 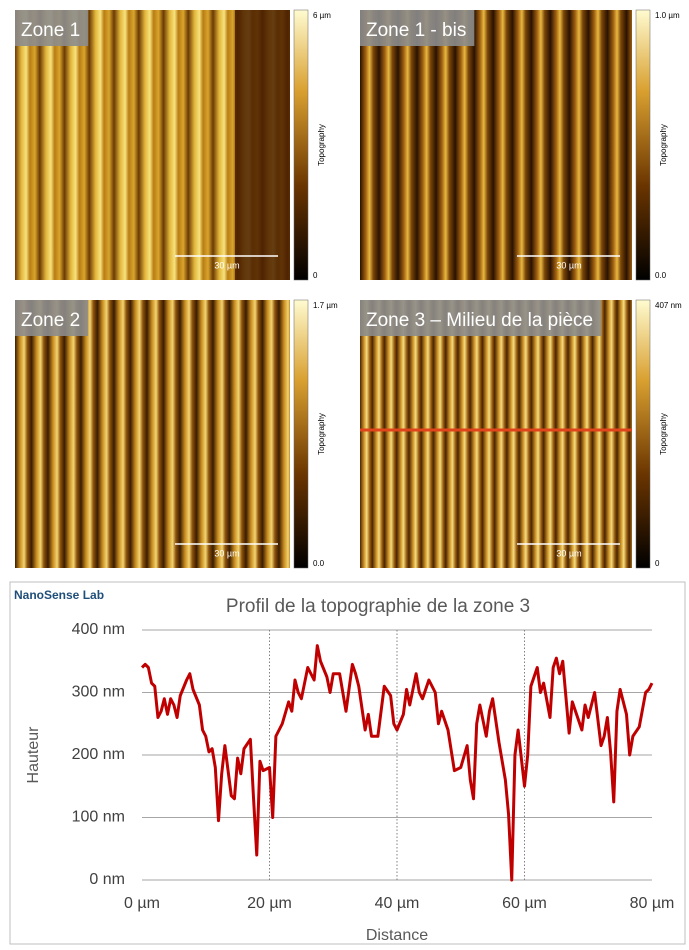 I want to click on x-tick-label: 0 µm, so click(x=142, y=903).